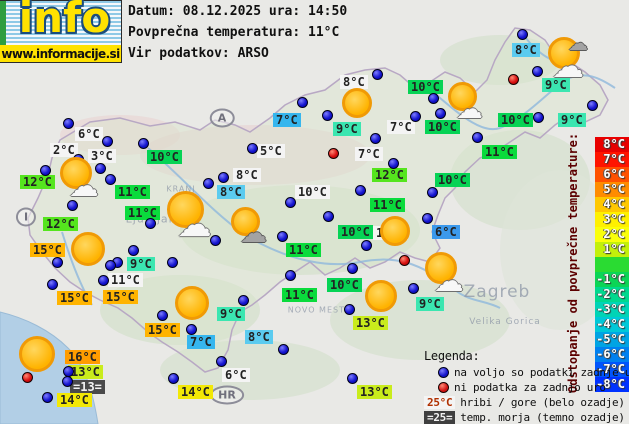 Image resolution: width=629 pixels, height=424 pixels. What do you see at coordinates (60, 23) in the screenshot?
I see `logo-stripes` at bounding box center [60, 23].